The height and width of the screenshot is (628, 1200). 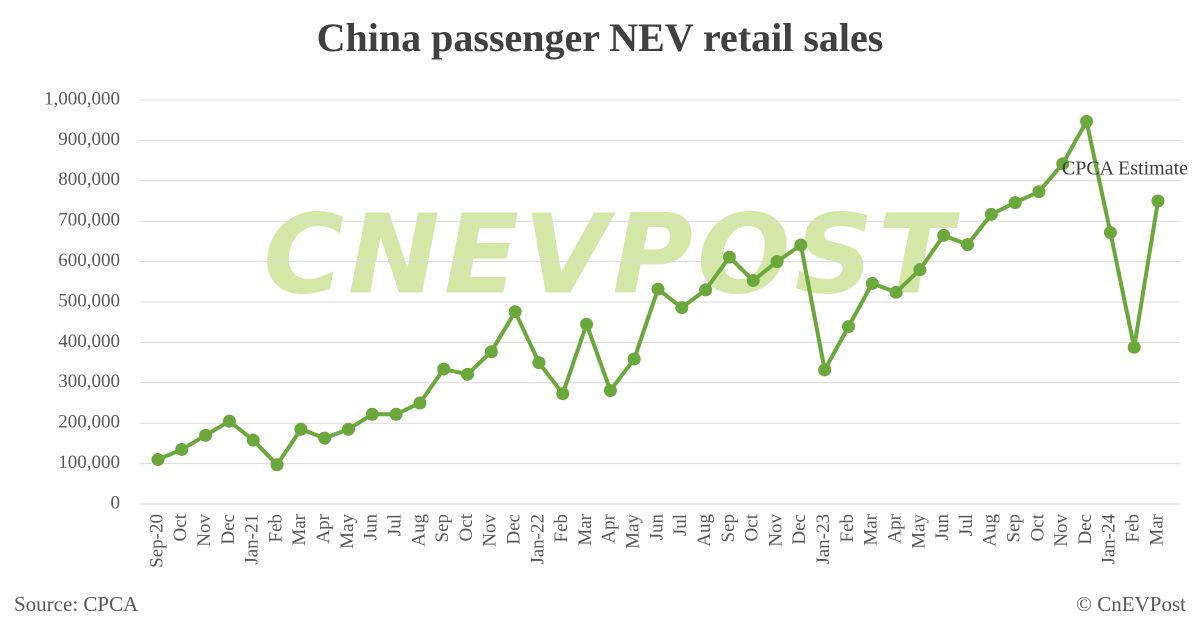 I want to click on watermark: CNEVPOST, so click(x=611, y=254).